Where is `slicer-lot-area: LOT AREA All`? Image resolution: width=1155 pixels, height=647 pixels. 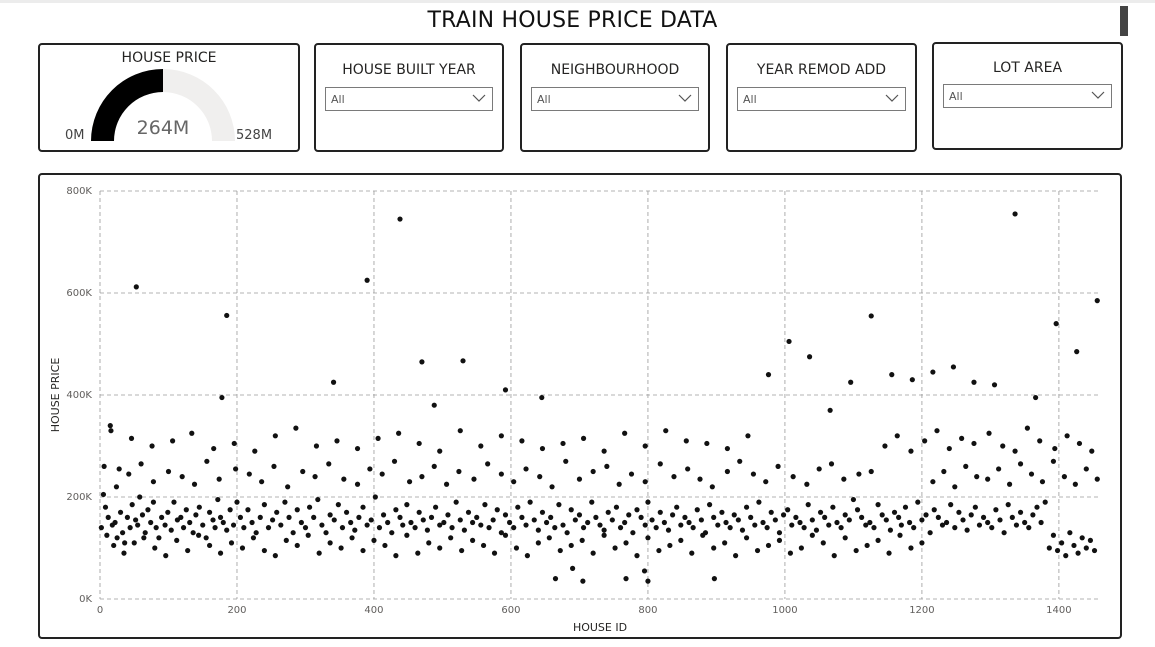
slicer-lot-area: LOT AREA All is located at coordinates (1027, 96).